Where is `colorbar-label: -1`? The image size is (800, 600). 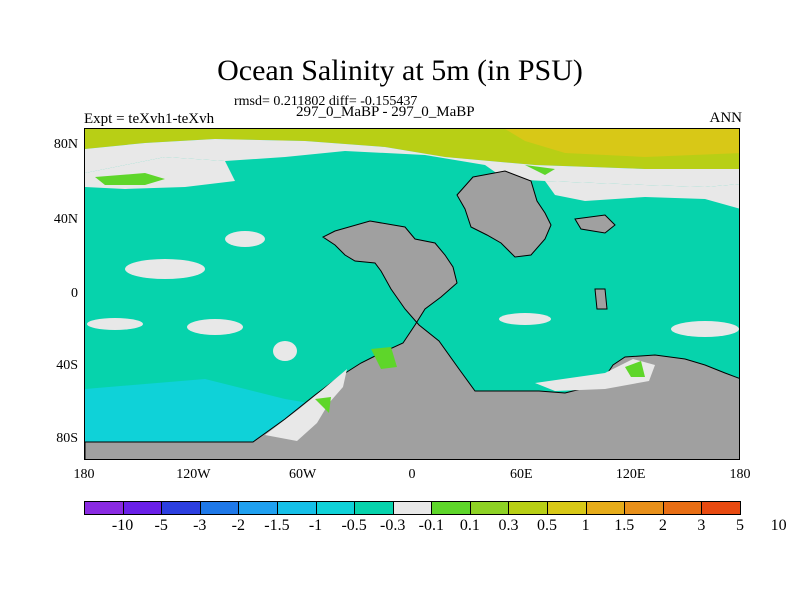 colorbar-label: -1 is located at coordinates (315, 525).